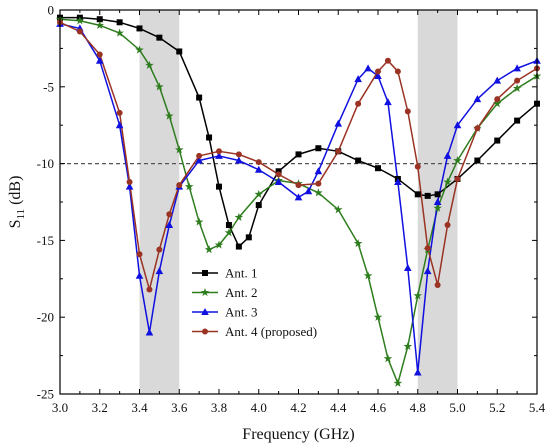  What do you see at coordinates (45, 163) in the screenshot?
I see `y-tick-label: -10` at bounding box center [45, 163].